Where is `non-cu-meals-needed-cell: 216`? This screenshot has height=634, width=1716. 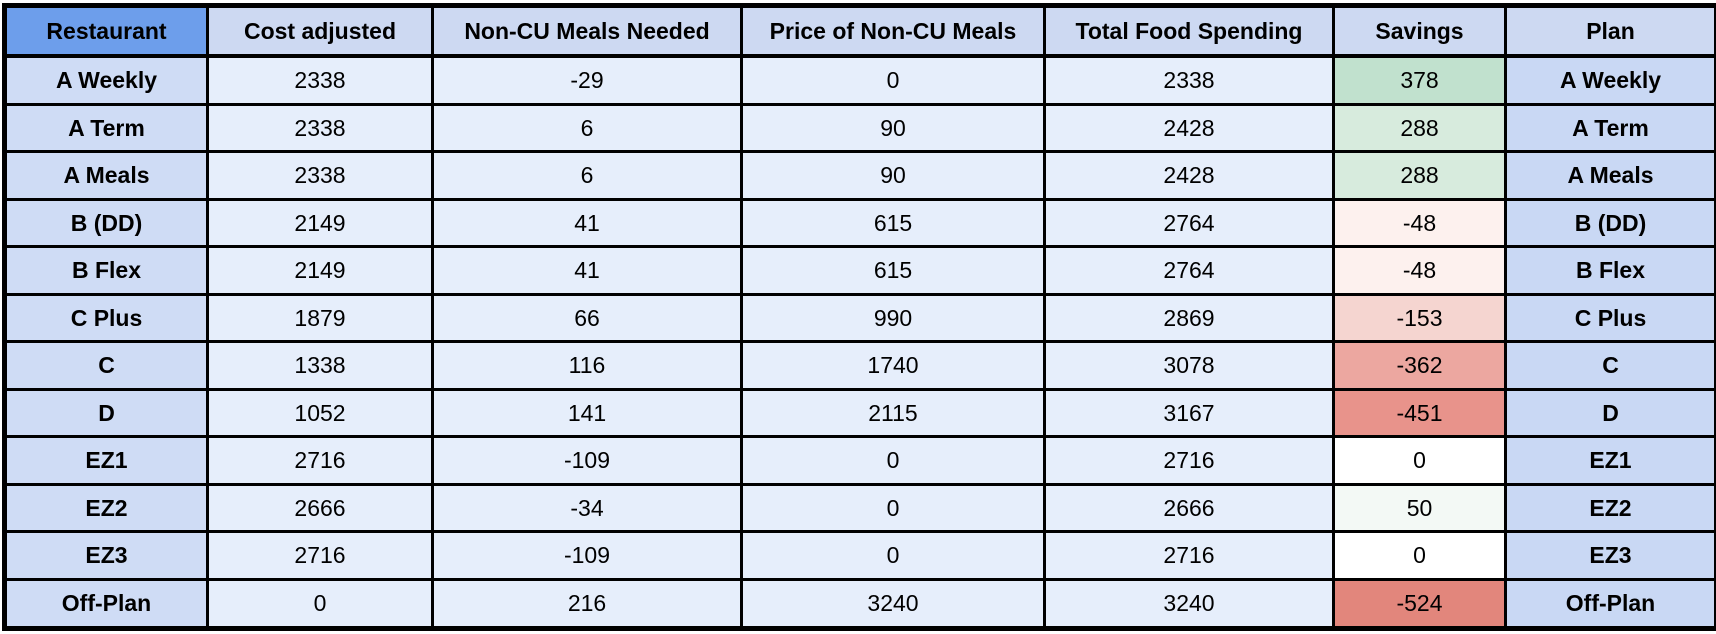
non-cu-meals-needed-cell: 216 is located at coordinates (587, 604).